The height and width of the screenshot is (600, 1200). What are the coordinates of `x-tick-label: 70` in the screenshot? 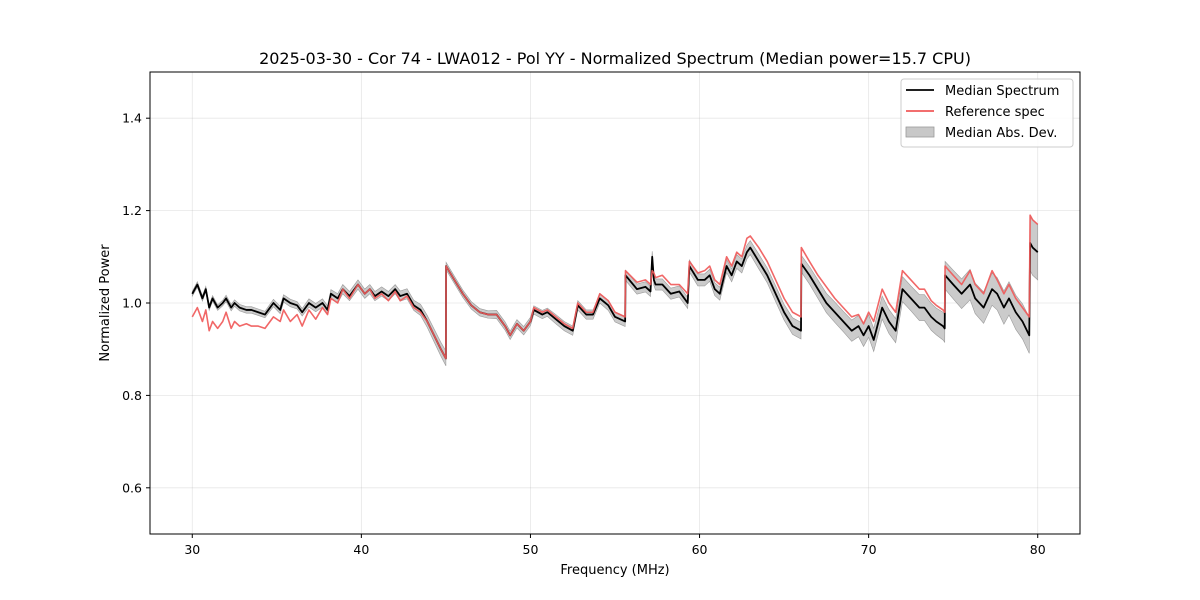 It's located at (869, 549).